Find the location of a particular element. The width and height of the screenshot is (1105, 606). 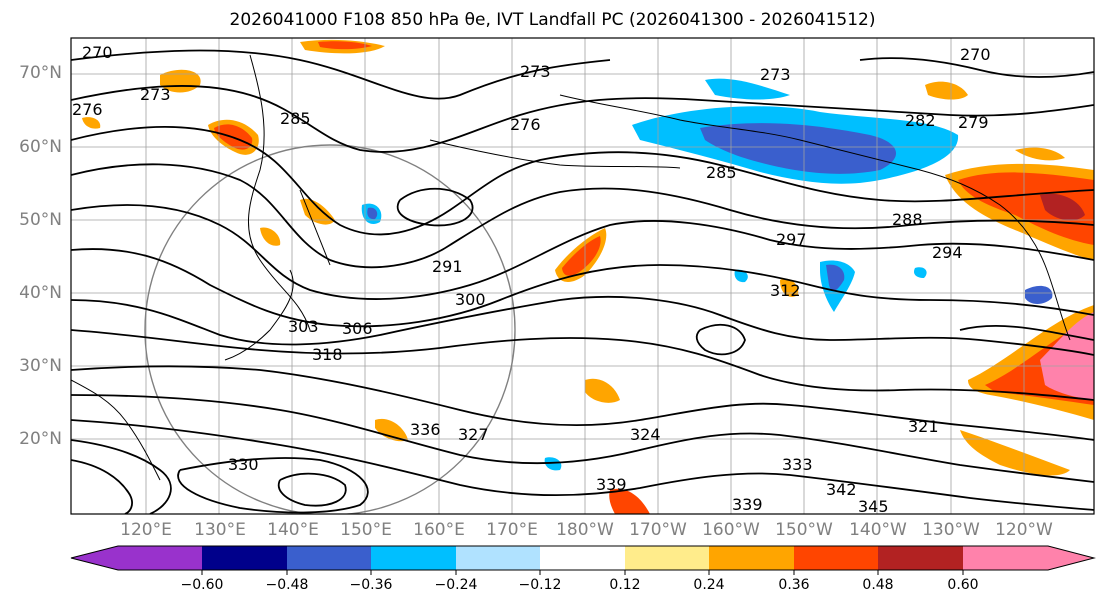

coast-asia is located at coordinates (279, 192).